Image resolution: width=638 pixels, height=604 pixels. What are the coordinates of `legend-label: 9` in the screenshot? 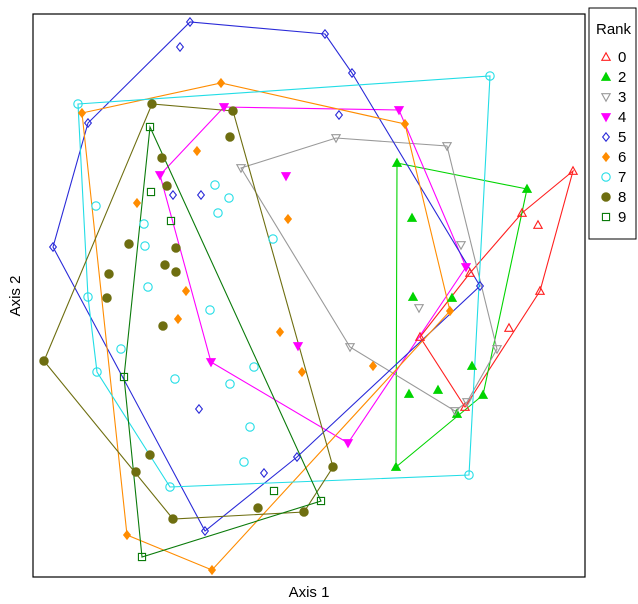 It's located at (622, 217).